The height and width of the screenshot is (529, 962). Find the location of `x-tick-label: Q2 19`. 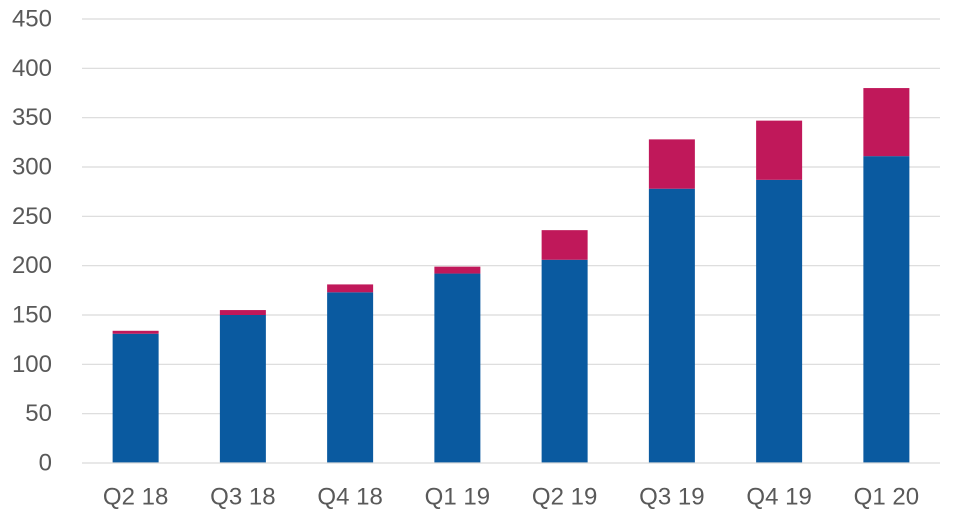

x-tick-label: Q2 19 is located at coordinates (564, 497).